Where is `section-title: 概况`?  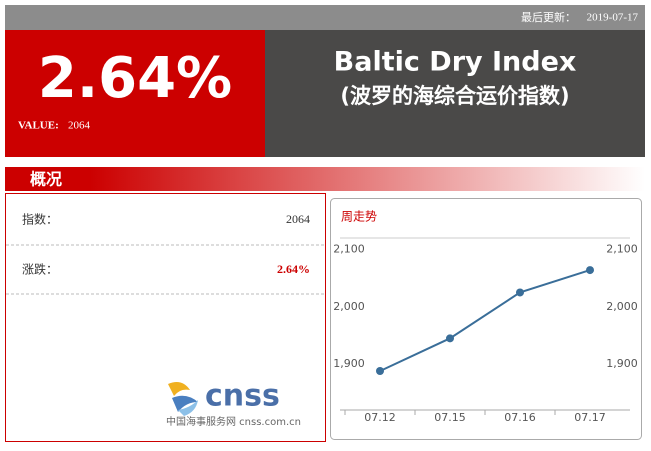
section-title: 概况 is located at coordinates (46, 179).